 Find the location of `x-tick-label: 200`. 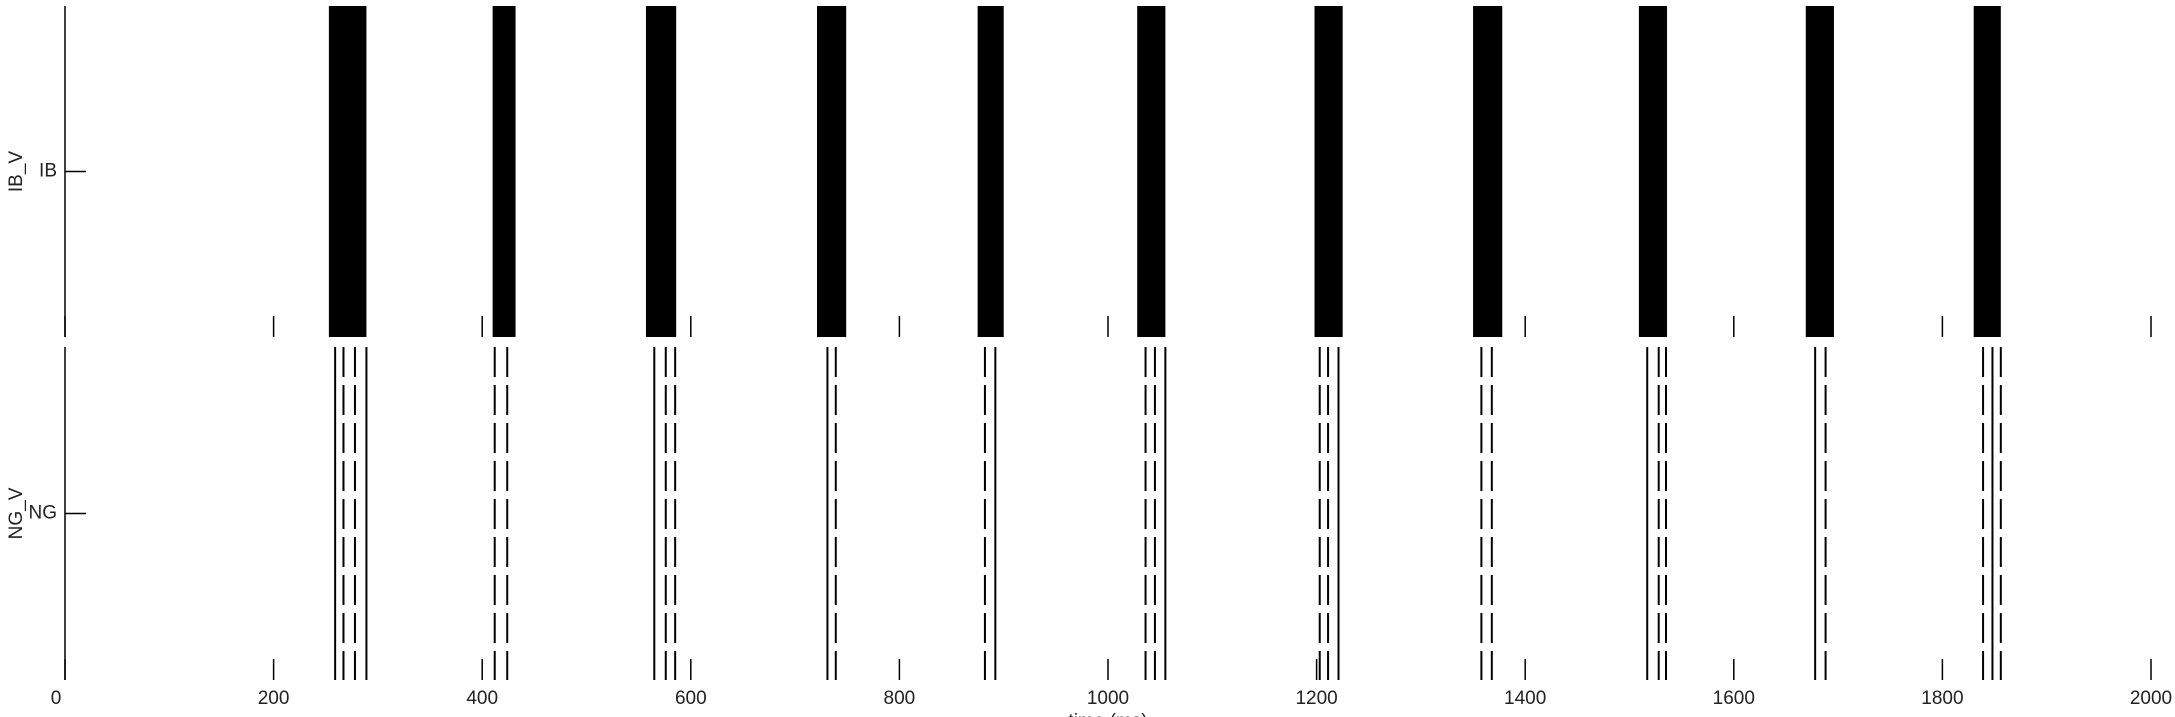

x-tick-label: 200 is located at coordinates (274, 698).